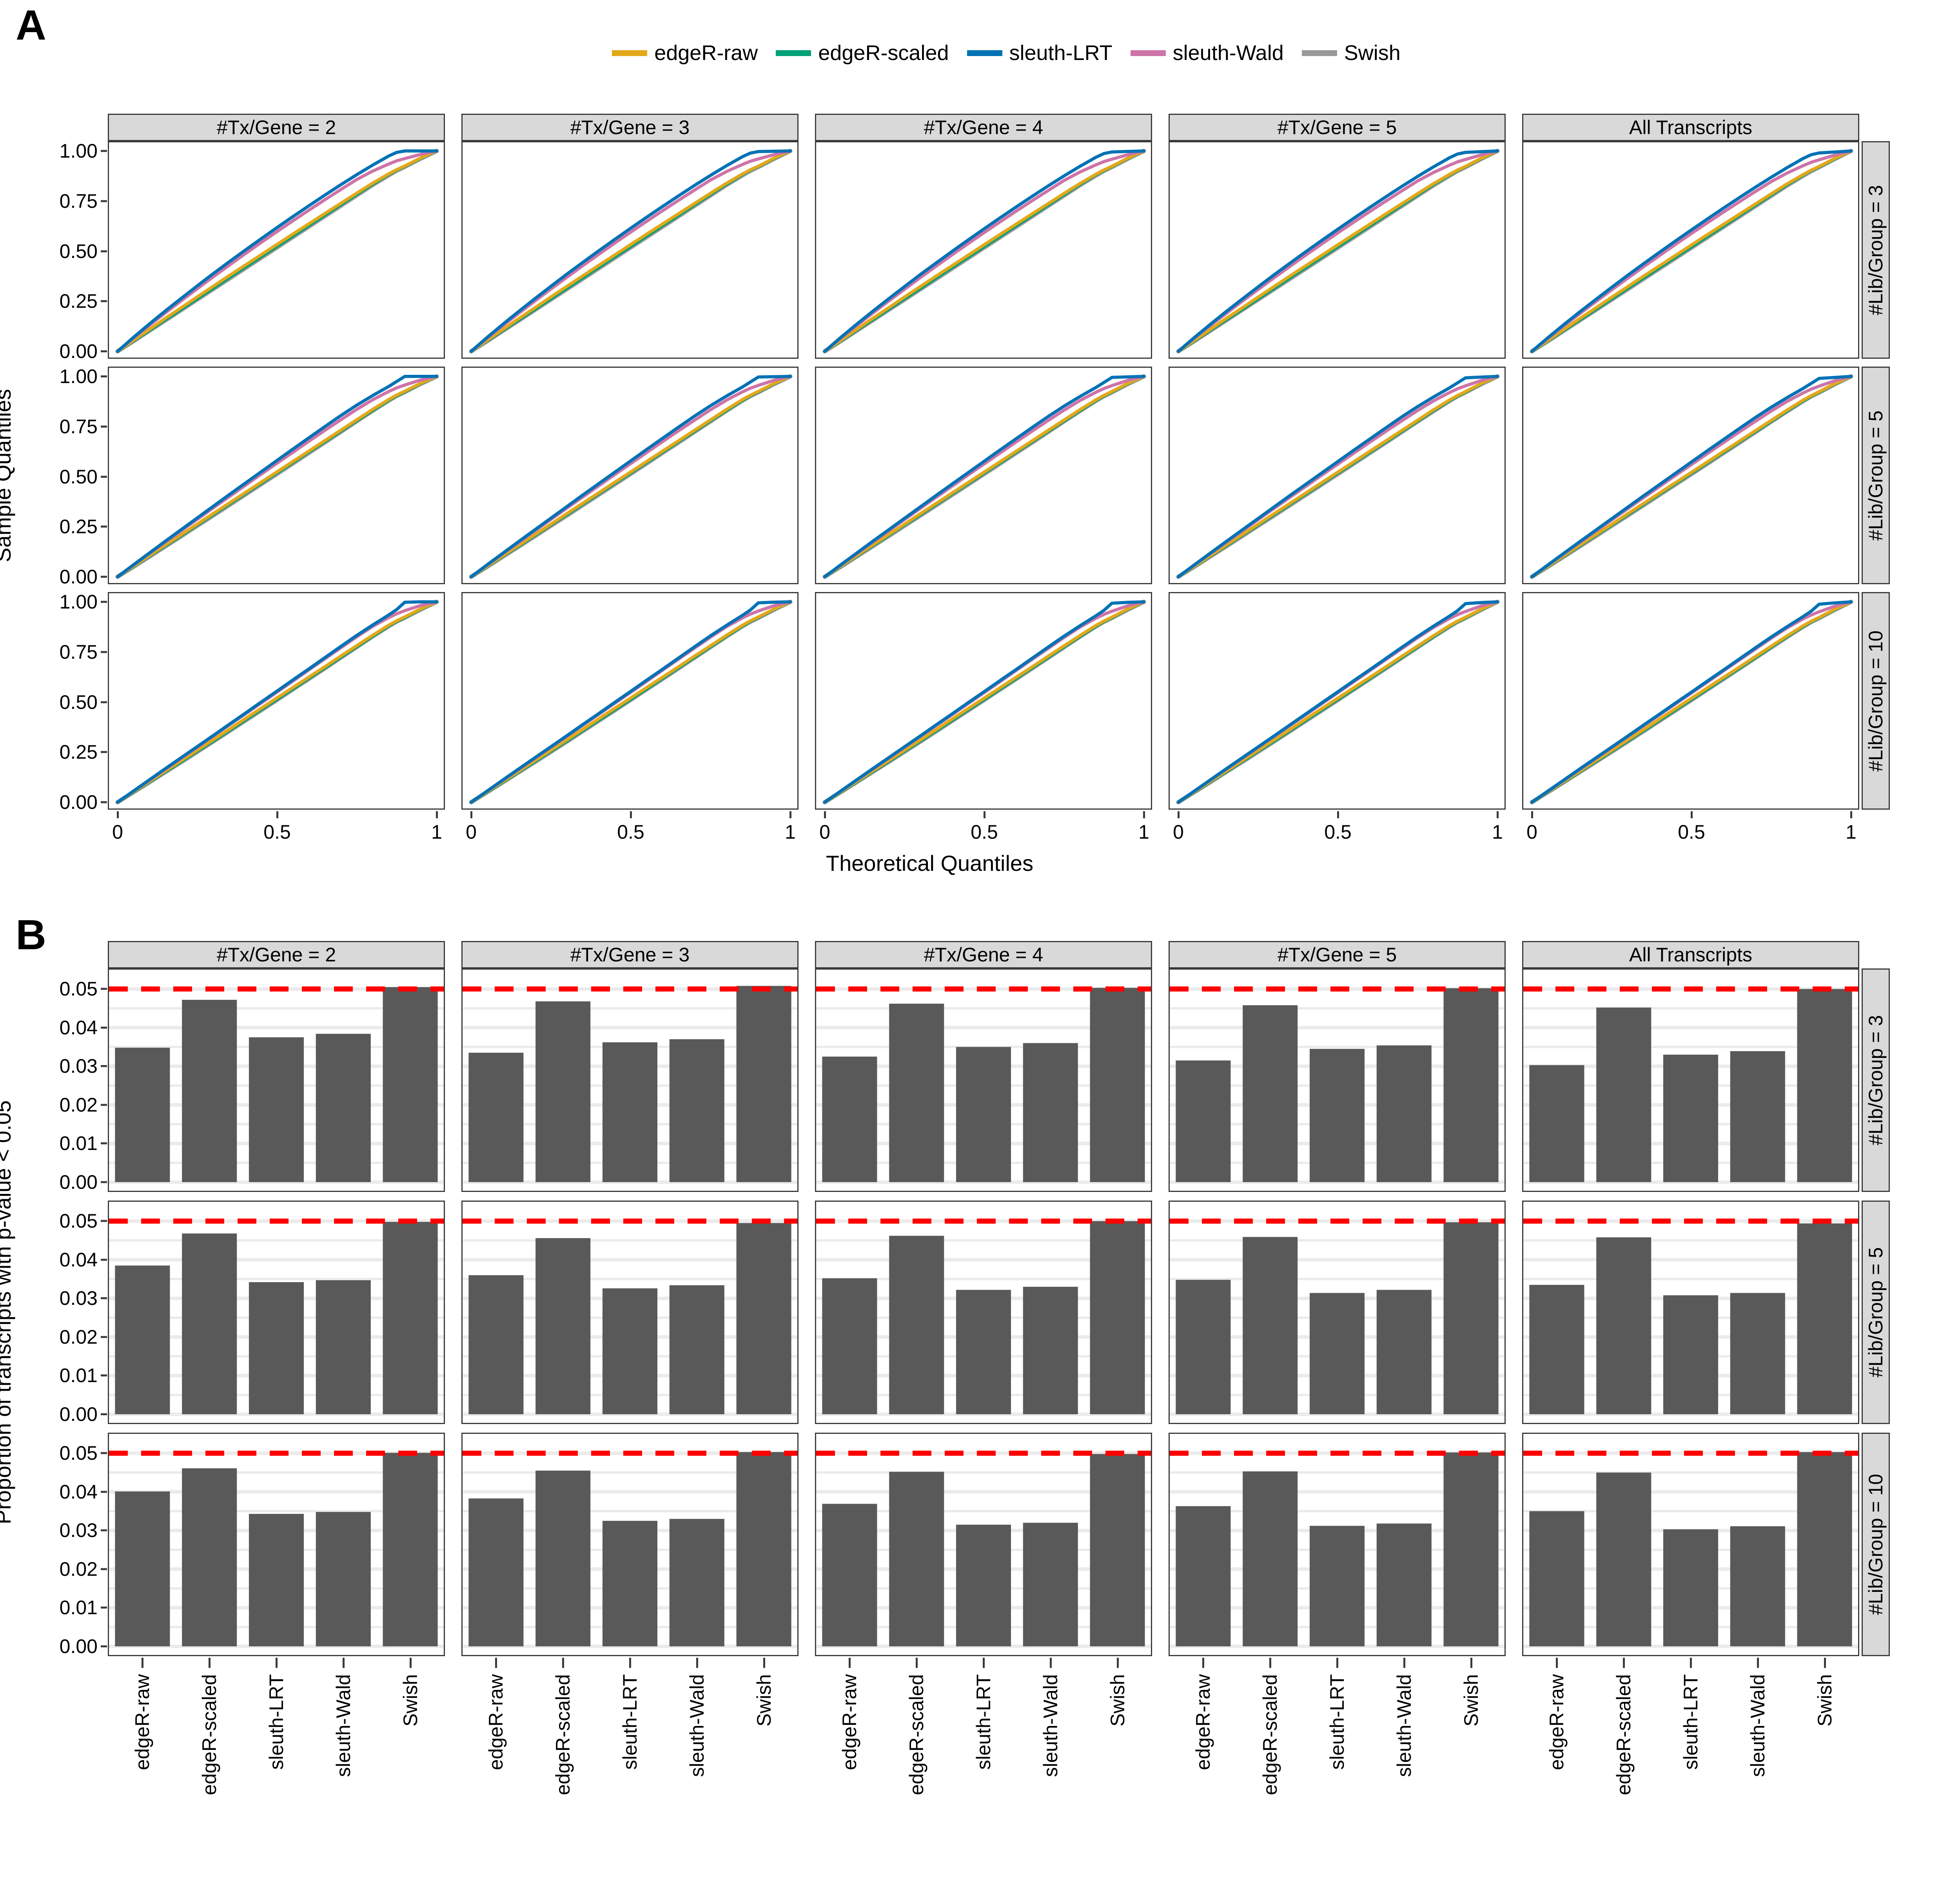 Image resolution: width=1960 pixels, height=1882 pixels. Describe the element at coordinates (1050, 1725) in the screenshot. I see `x-axis-tick-label: sleuth-Wald` at that location.